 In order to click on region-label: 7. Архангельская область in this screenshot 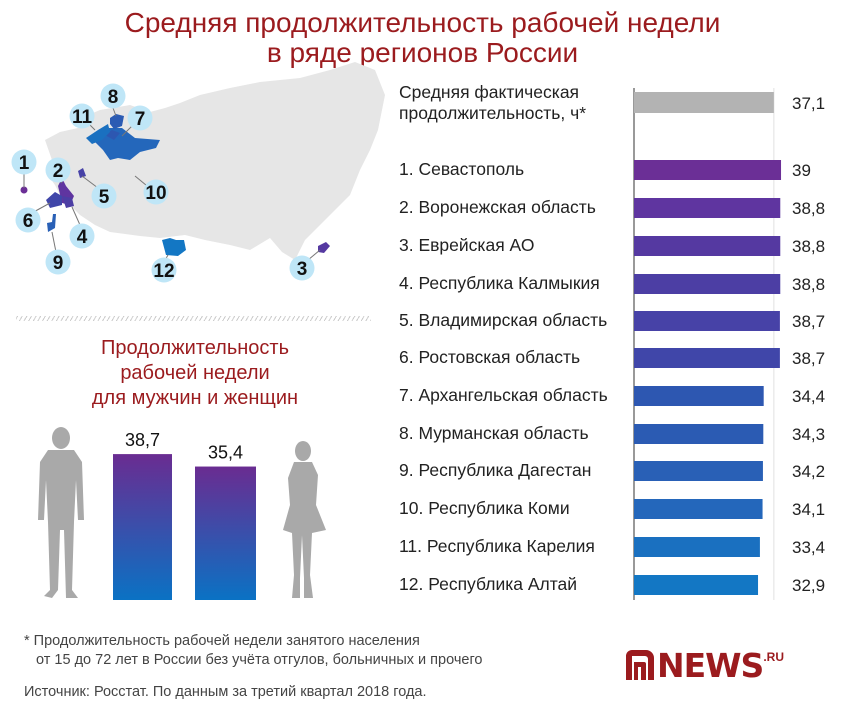, I will do `click(503, 395)`.